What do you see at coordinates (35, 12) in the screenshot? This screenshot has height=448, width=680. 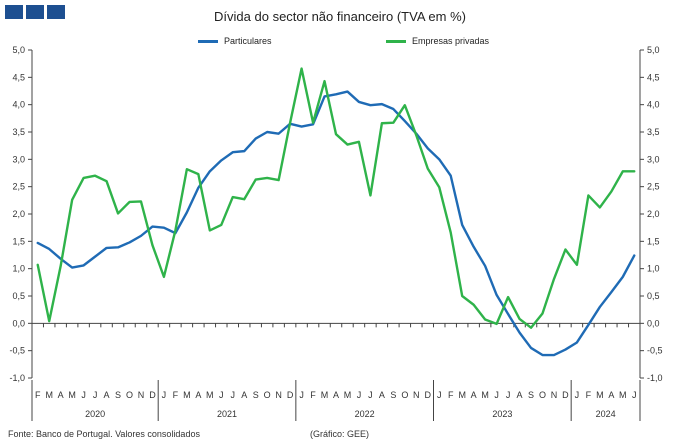 I see `bank-logo-icon` at bounding box center [35, 12].